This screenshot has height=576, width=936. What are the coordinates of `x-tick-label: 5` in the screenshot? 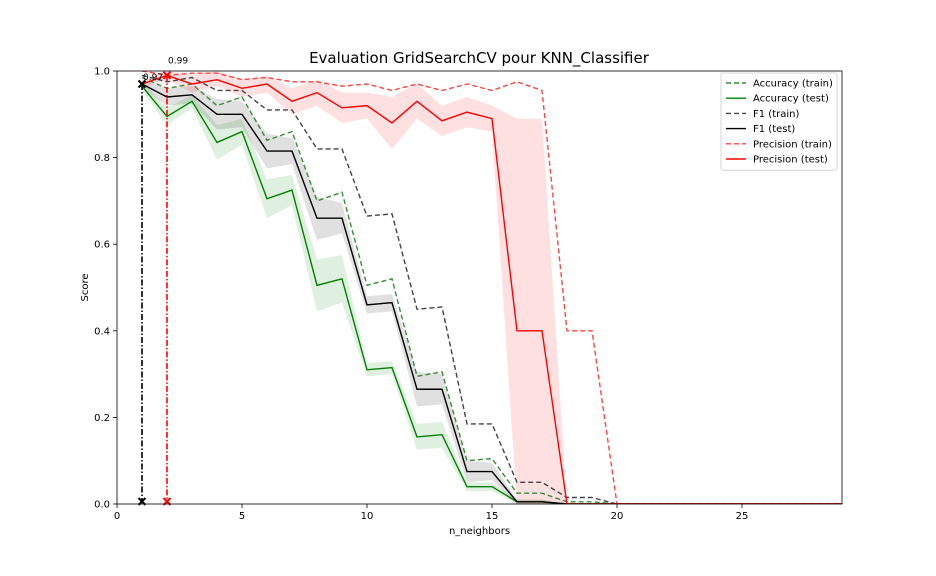 It's located at (242, 516).